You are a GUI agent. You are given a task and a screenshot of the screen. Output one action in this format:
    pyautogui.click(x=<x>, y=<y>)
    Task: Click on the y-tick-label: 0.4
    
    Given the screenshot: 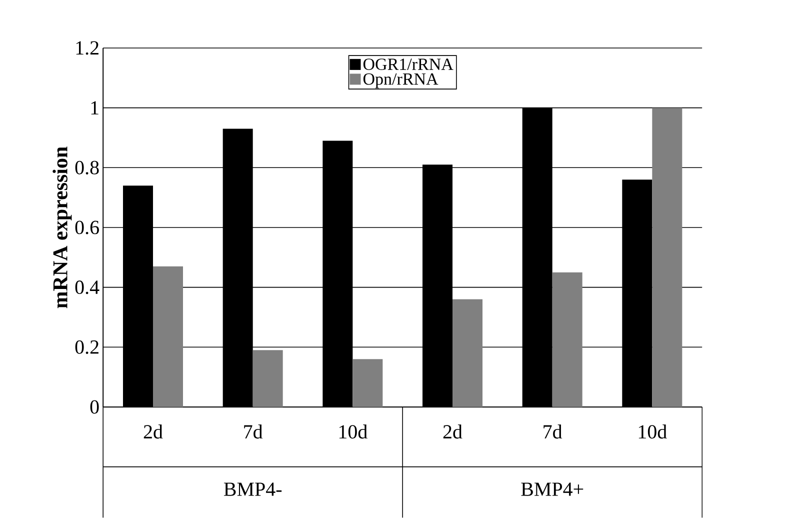 What is the action you would take?
    pyautogui.click(x=87, y=287)
    